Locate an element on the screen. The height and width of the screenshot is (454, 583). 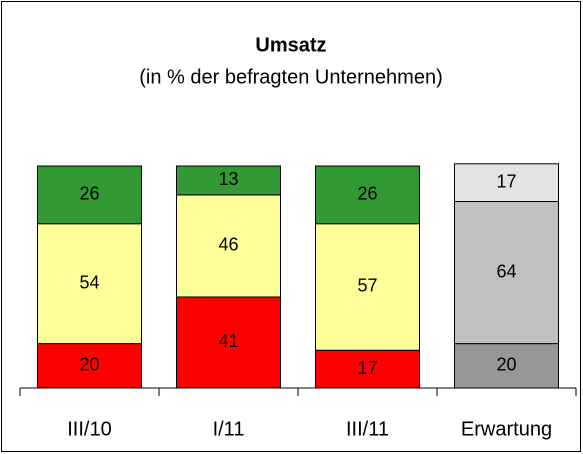
chart-subtitle: (in % der befragten Unternehmen) is located at coordinates (291, 77).